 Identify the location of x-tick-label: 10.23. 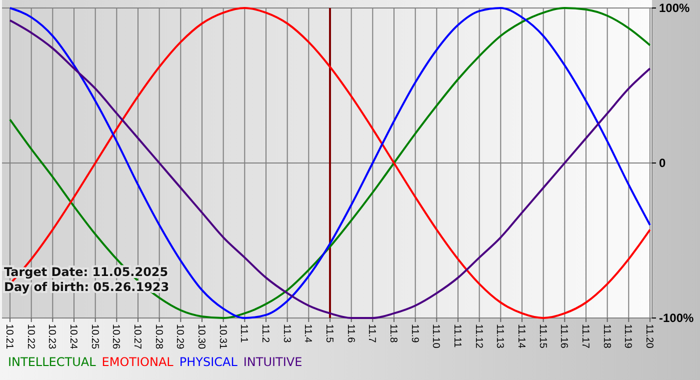
(52, 337).